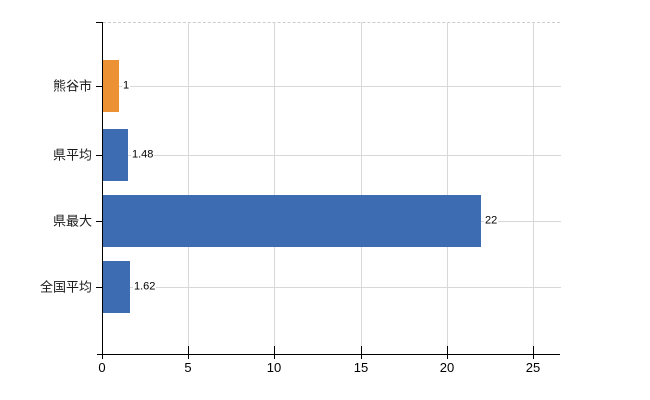 The width and height of the screenshot is (650, 400). What do you see at coordinates (533, 367) in the screenshot?
I see `x-tick-label: 25` at bounding box center [533, 367].